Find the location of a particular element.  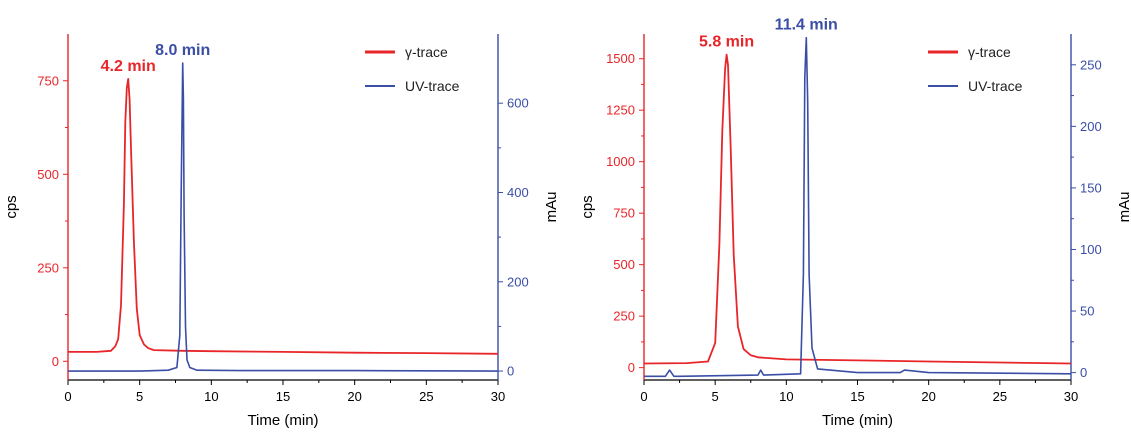

right-y-tick-label: 100 is located at coordinates (1091, 249).